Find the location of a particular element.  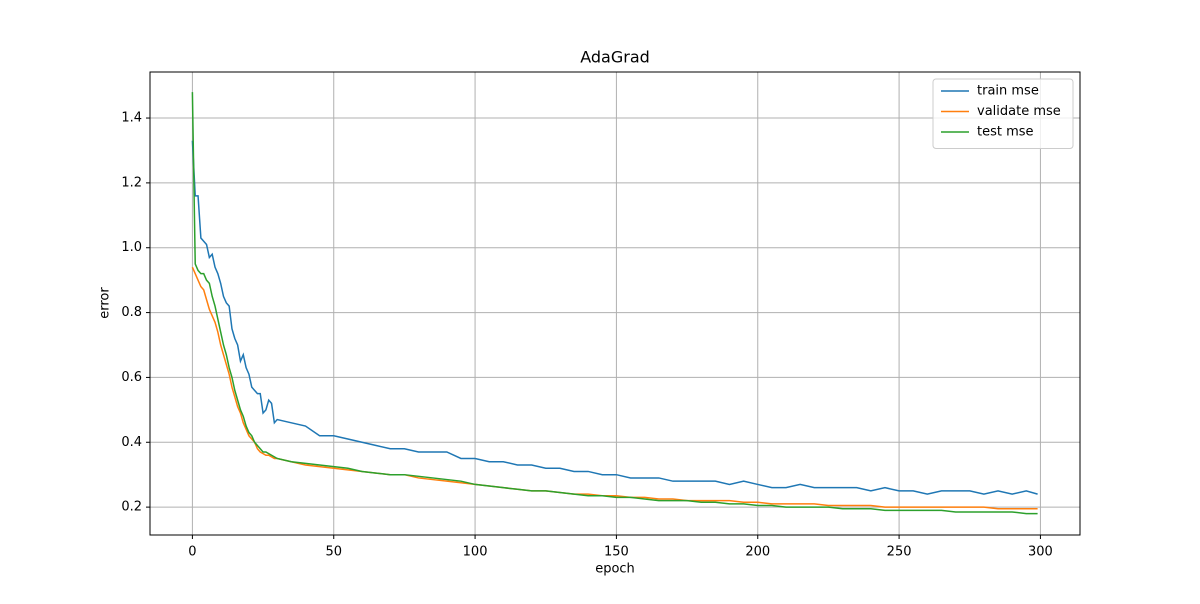

legend-label: test mse is located at coordinates (1005, 132).